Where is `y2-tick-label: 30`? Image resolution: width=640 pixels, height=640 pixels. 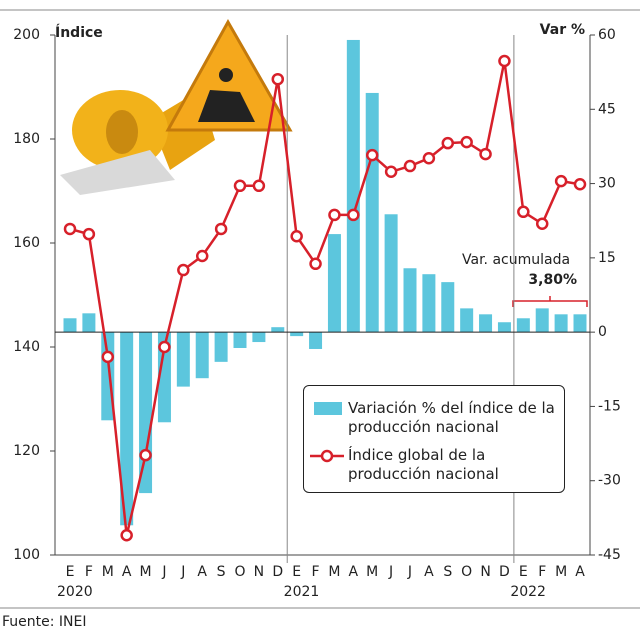
y2-tick-label: 30 is located at coordinates (607, 184).